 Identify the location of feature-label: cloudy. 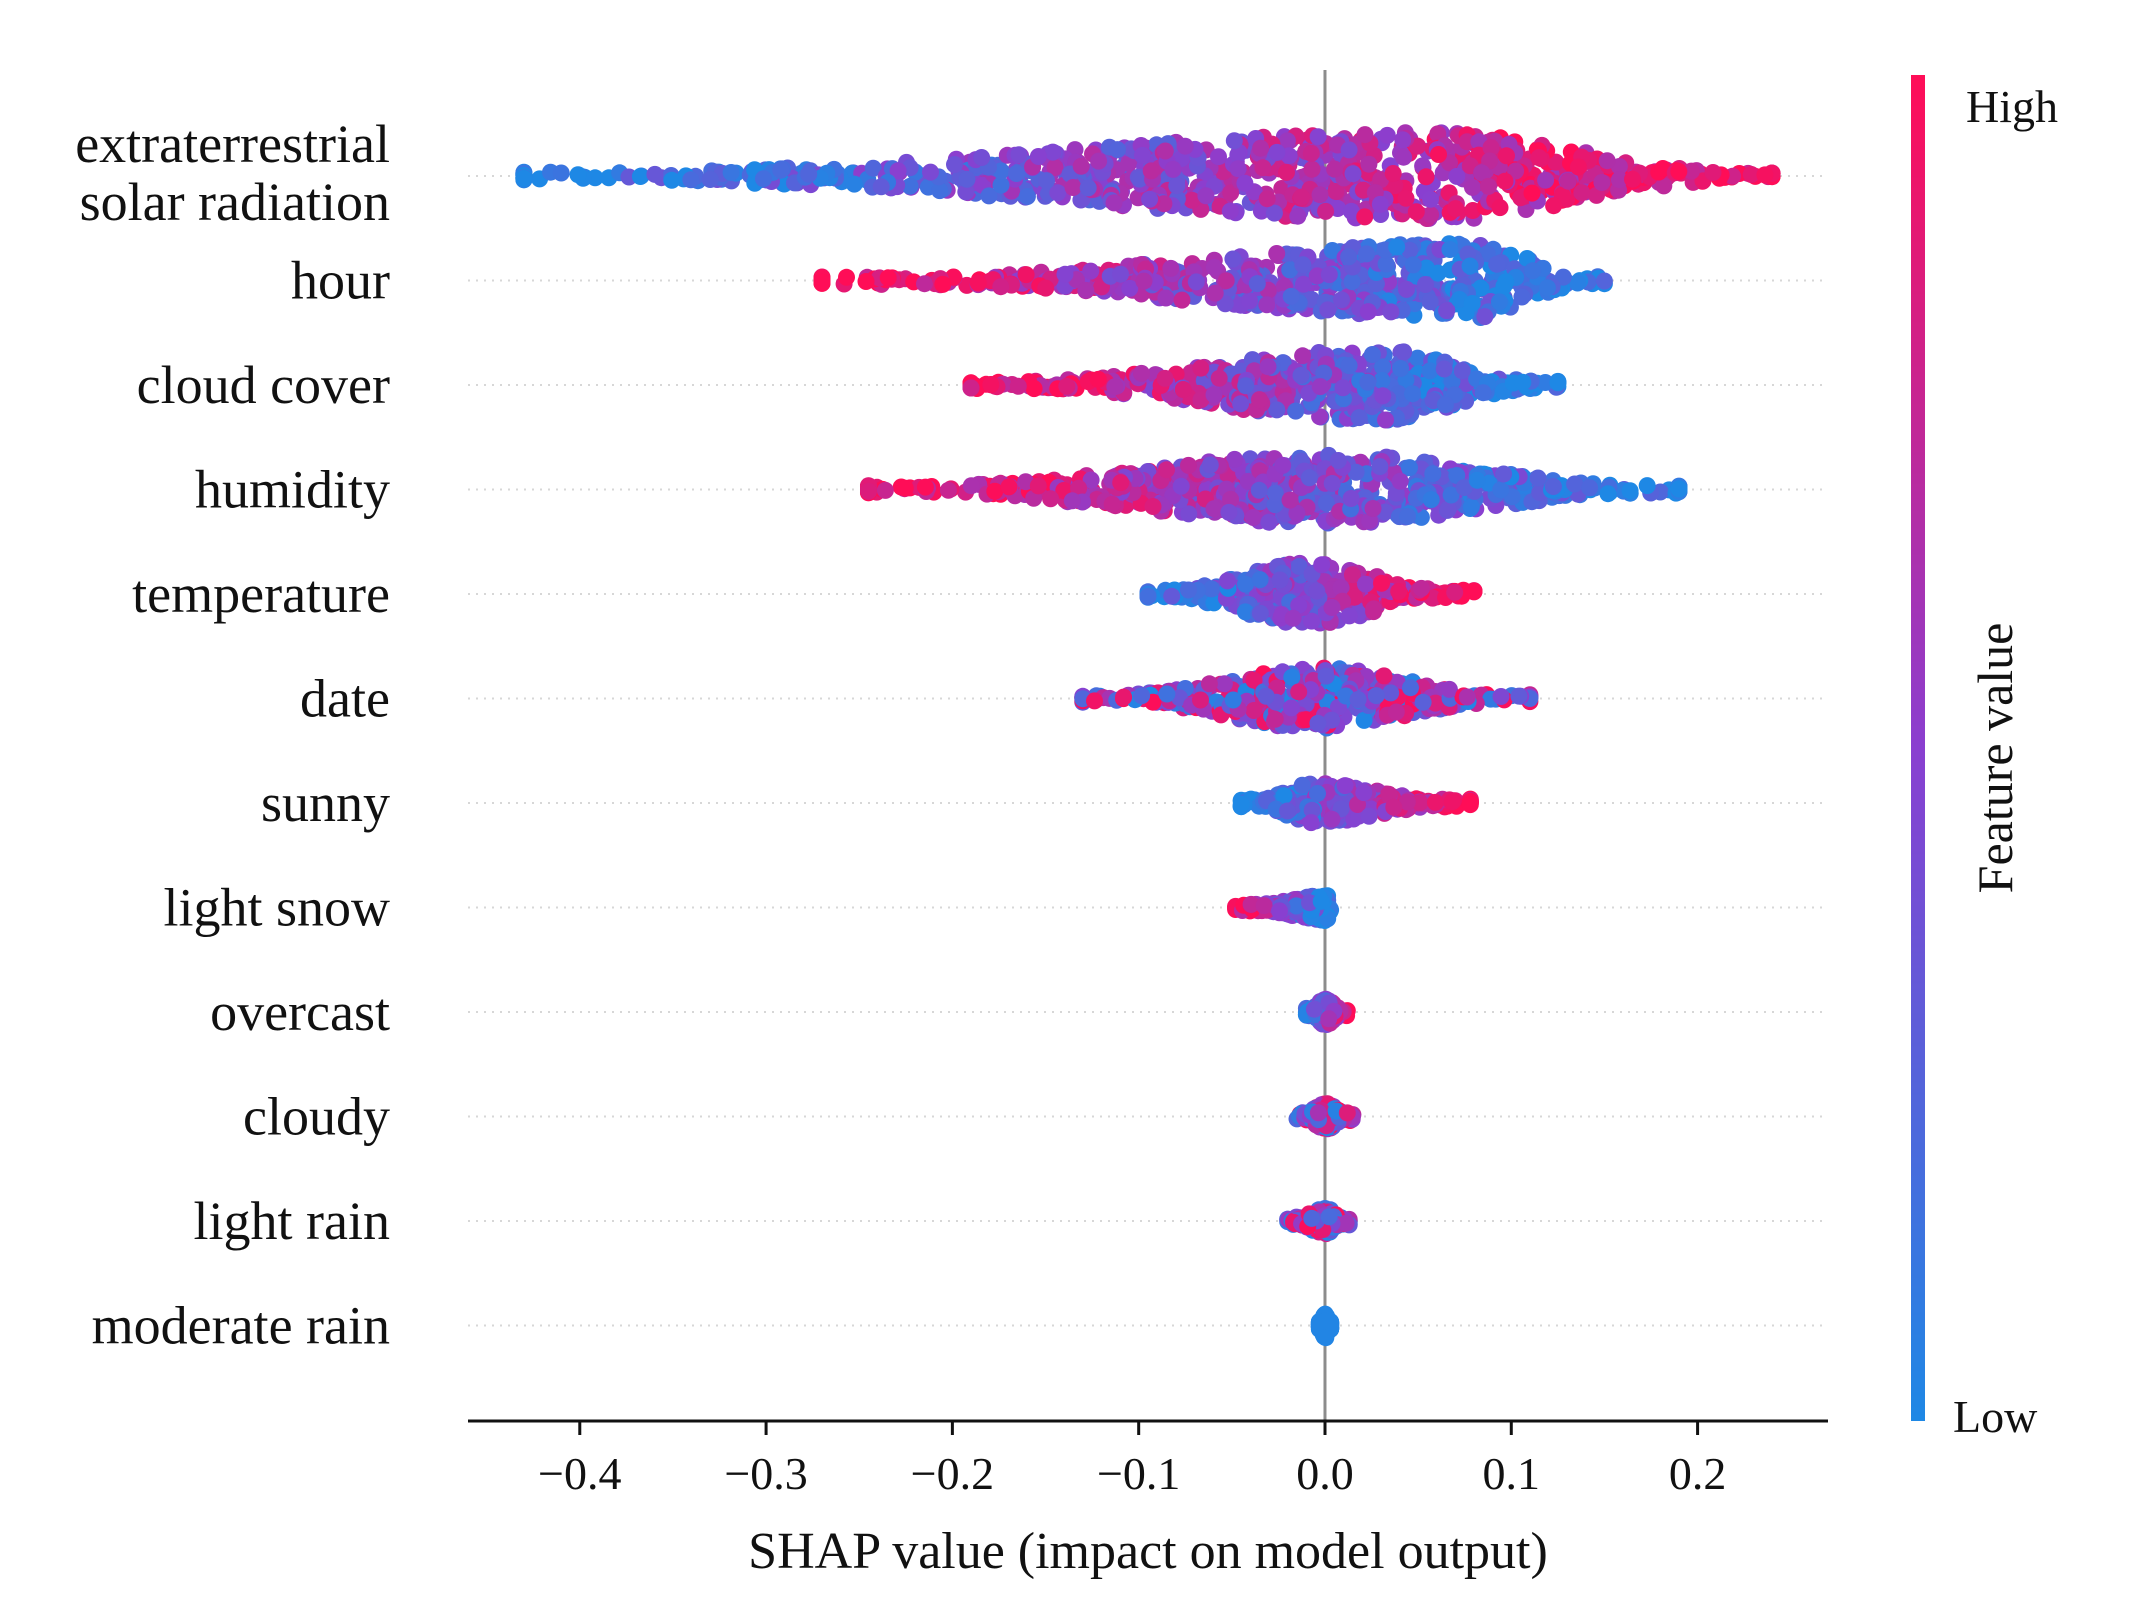
(316, 1117).